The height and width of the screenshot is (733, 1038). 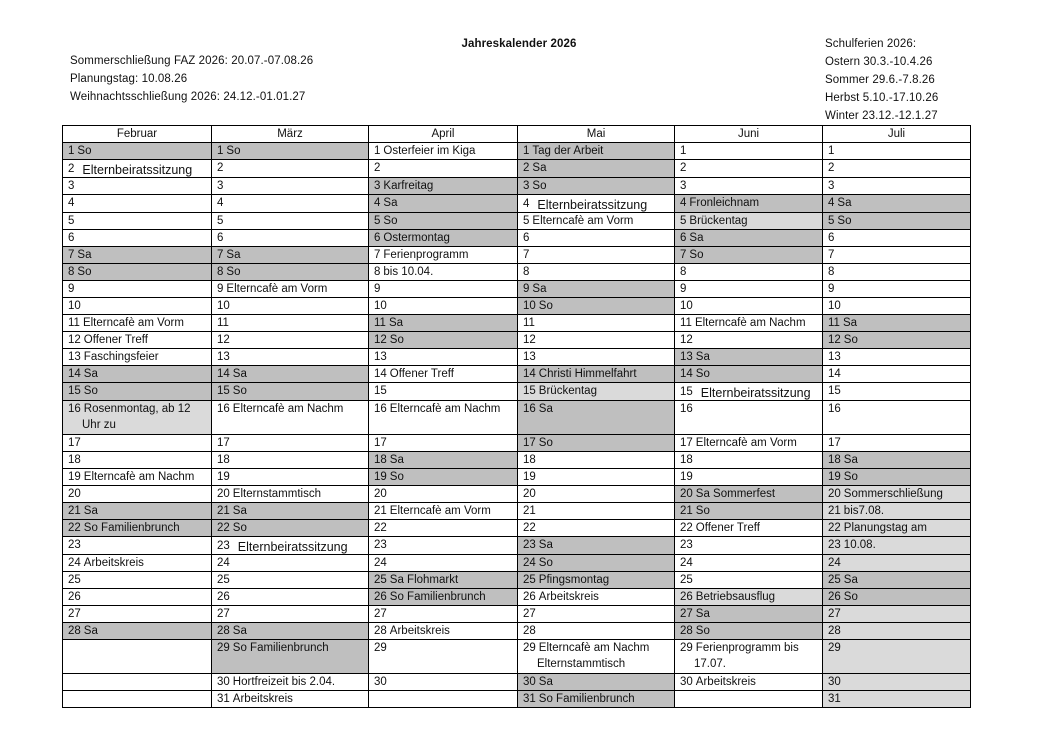 What do you see at coordinates (137, 656) in the screenshot?
I see `day-cell` at bounding box center [137, 656].